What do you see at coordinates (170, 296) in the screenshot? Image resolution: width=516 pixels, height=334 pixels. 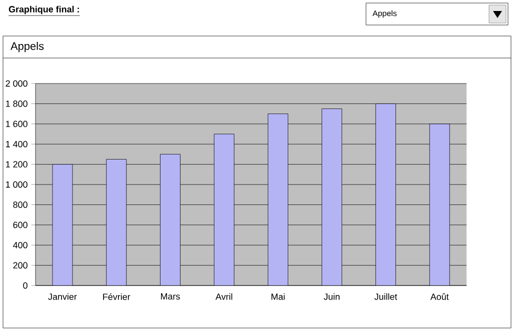 I see `x-tick-label: Mars` at bounding box center [170, 296].